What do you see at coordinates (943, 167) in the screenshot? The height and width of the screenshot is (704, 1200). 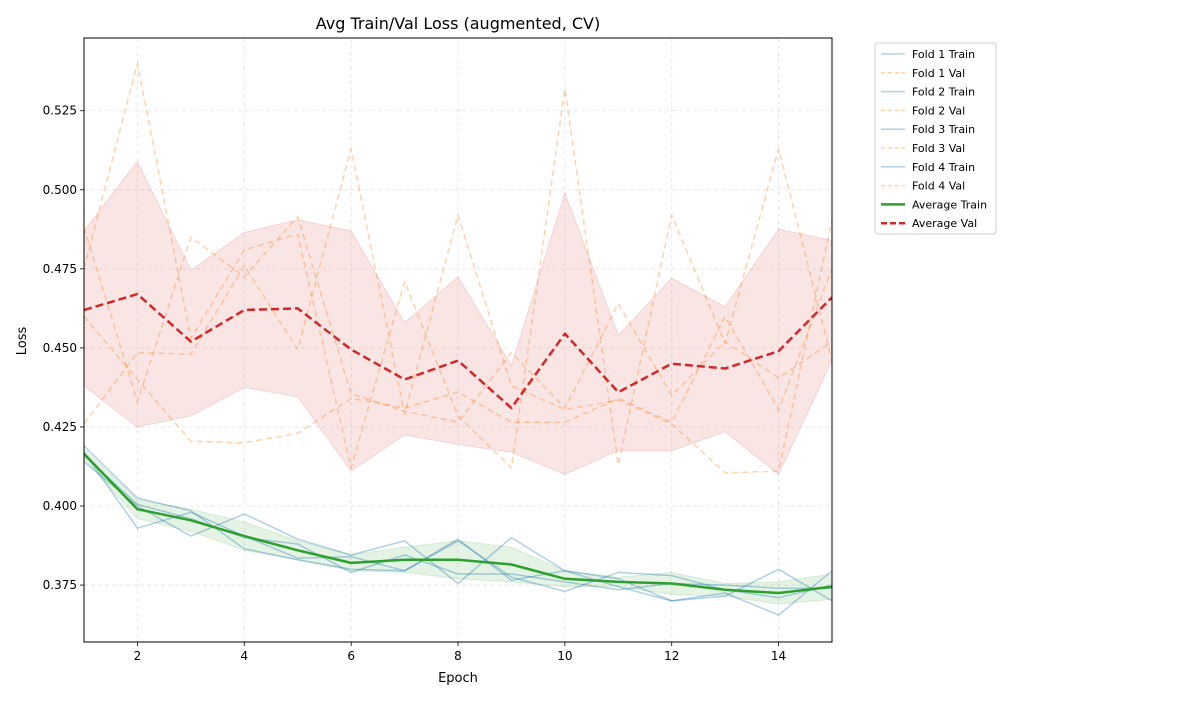 I see `legend-label-fold-4-train: Fold 4 Train` at bounding box center [943, 167].